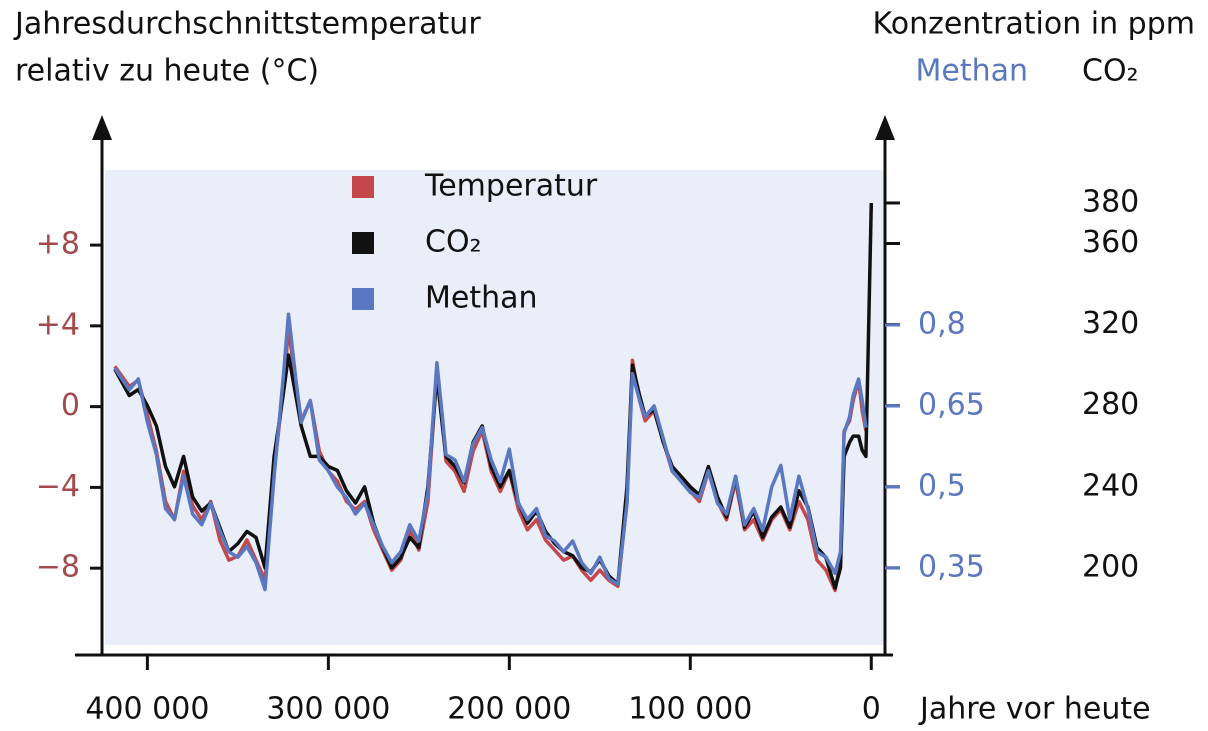 This screenshot has height=731, width=1208. What do you see at coordinates (942, 323) in the screenshot?
I see `y3-tick-label: 0,8` at bounding box center [942, 323].